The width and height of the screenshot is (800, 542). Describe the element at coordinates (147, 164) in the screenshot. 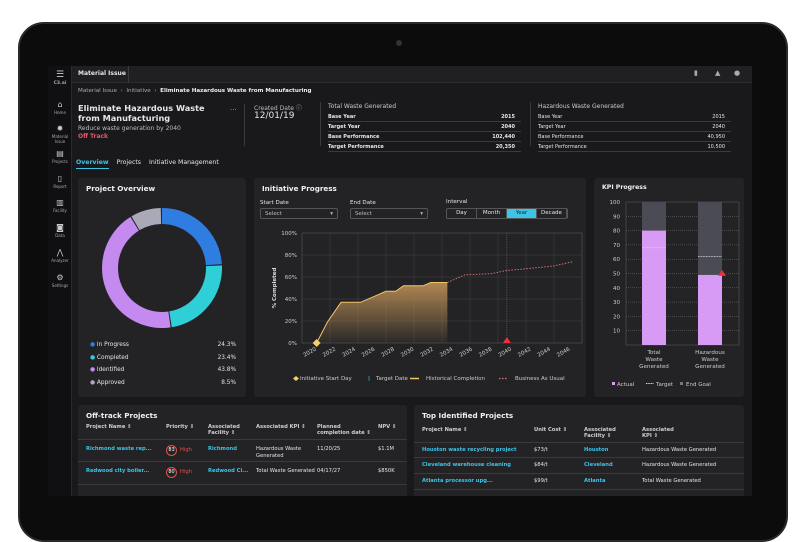

I see `tabs: Overview Projects Initiative Management` at that location.